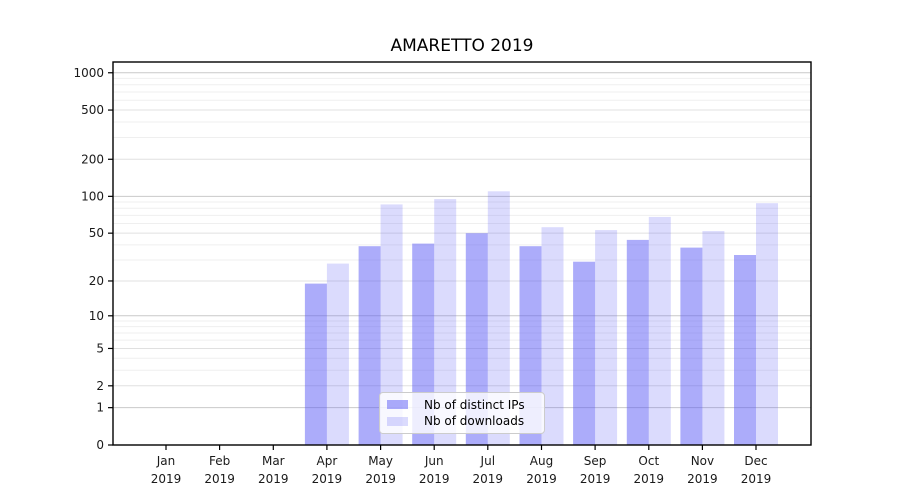 The height and width of the screenshot is (500, 900). What do you see at coordinates (434, 461) in the screenshot?
I see `x-tick-label-month: Jun` at bounding box center [434, 461].